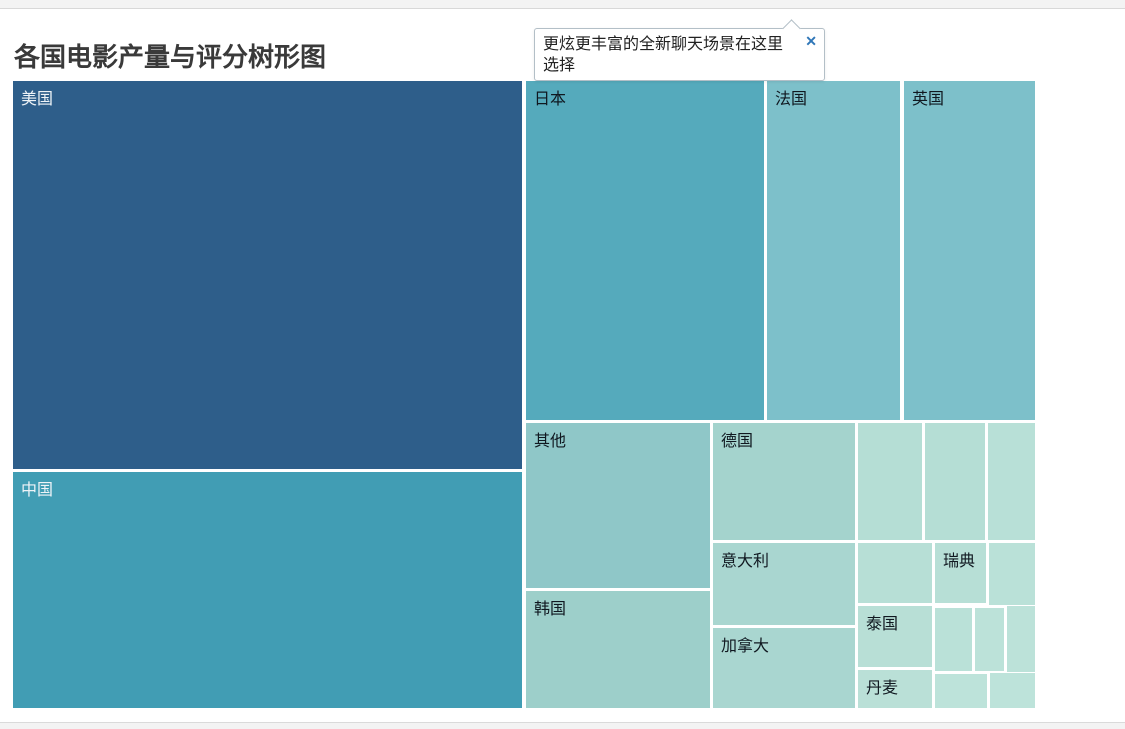  I want to click on treemap-node-label: 泰国, so click(882, 623).